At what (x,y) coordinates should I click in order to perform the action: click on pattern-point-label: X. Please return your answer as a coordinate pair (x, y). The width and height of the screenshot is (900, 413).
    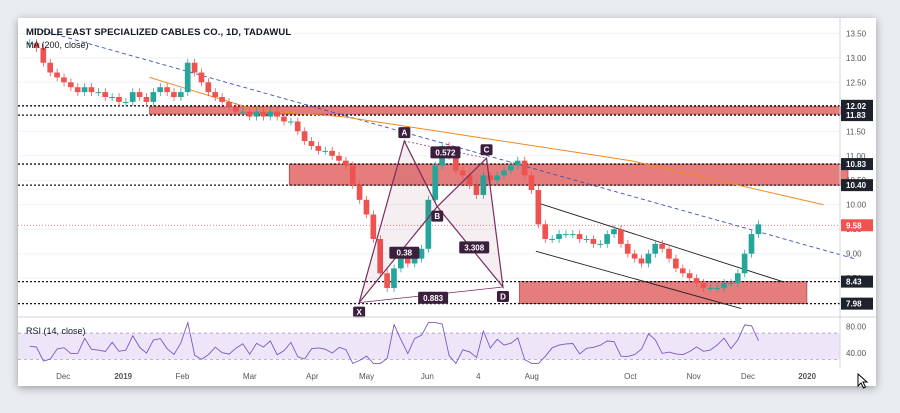
    Looking at the image, I should click on (359, 312).